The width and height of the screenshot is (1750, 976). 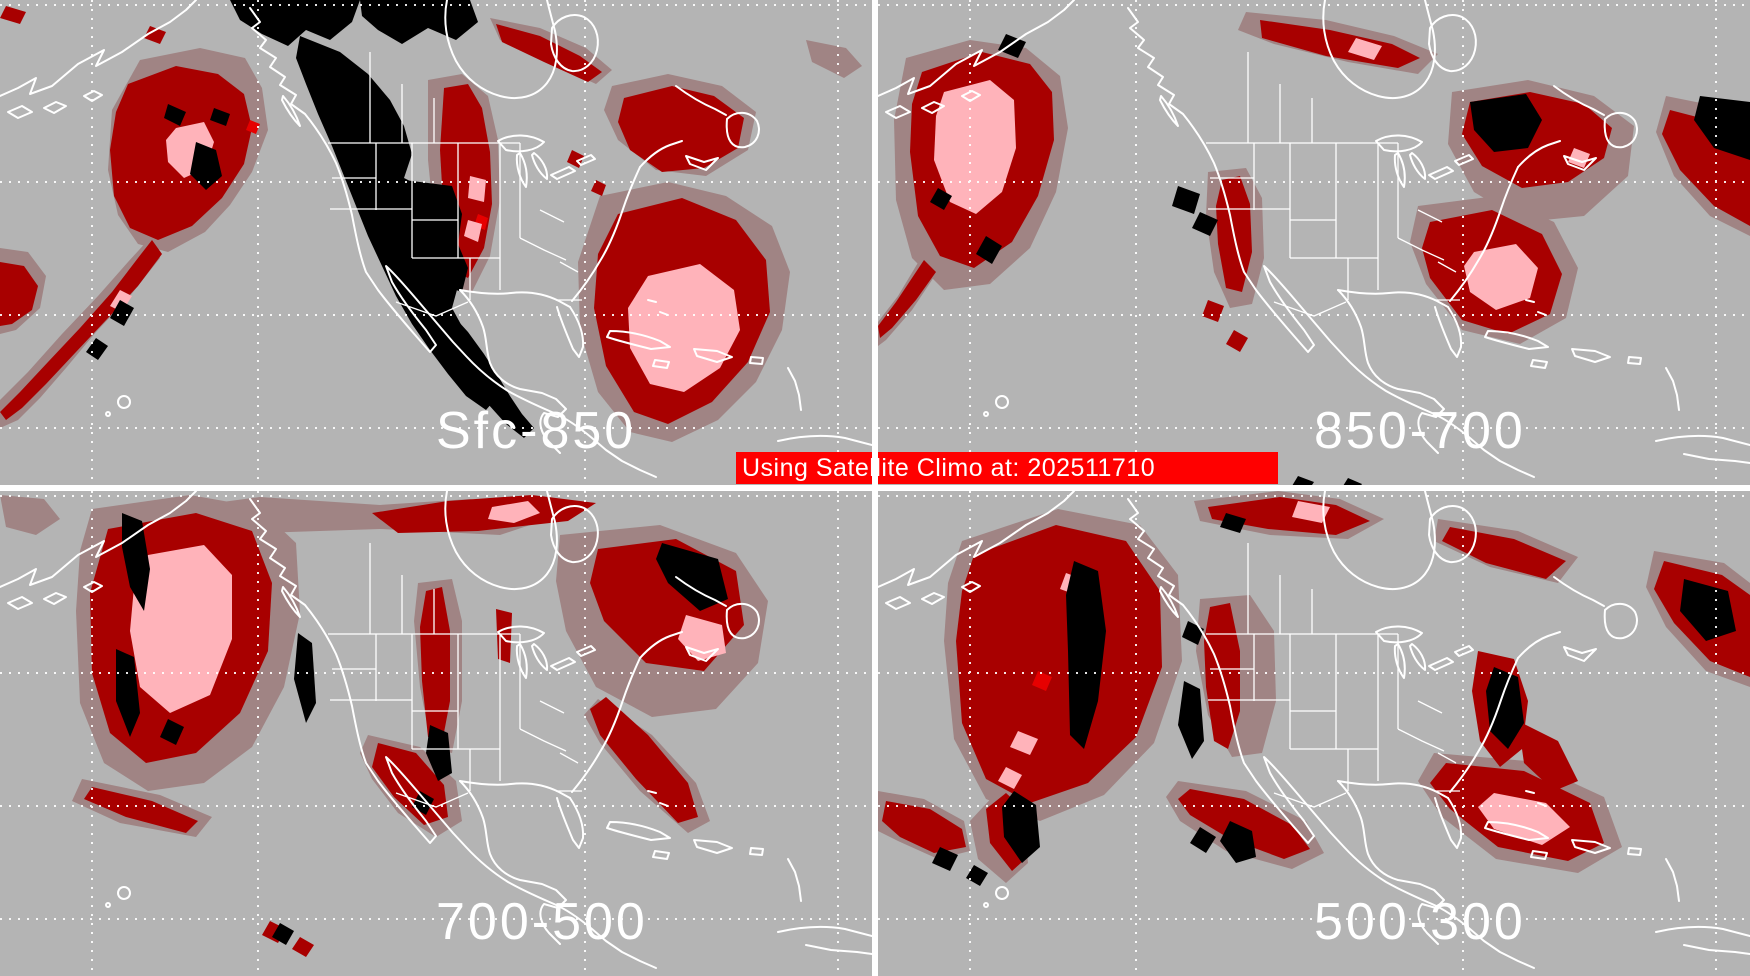 I want to click on layer-label-500-300: 500-300, so click(x=1420, y=922).